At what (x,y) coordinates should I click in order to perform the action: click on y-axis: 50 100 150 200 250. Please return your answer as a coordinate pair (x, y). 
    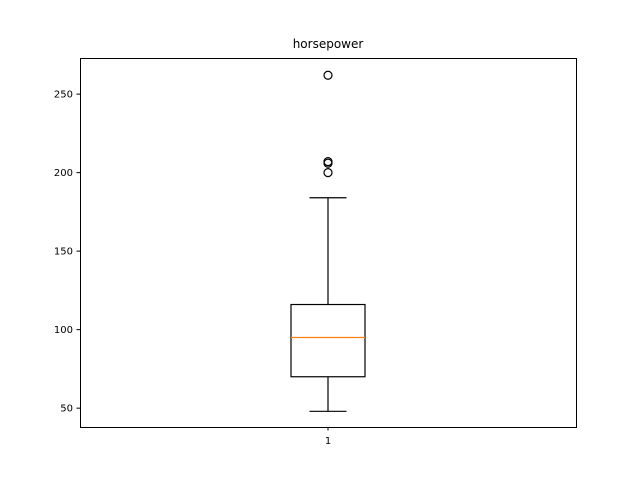
    Looking at the image, I should click on (67, 252).